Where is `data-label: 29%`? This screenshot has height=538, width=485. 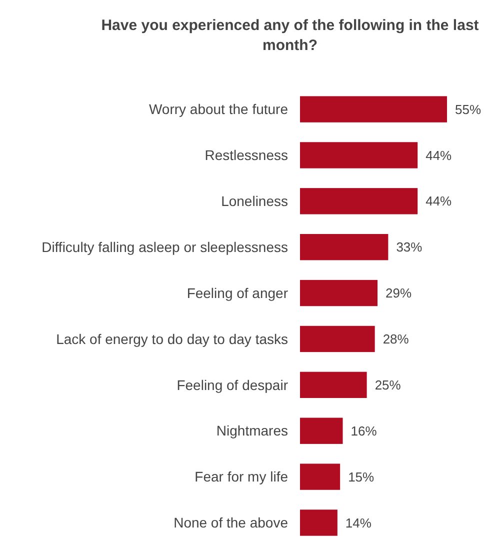 data-label: 29% is located at coordinates (399, 293).